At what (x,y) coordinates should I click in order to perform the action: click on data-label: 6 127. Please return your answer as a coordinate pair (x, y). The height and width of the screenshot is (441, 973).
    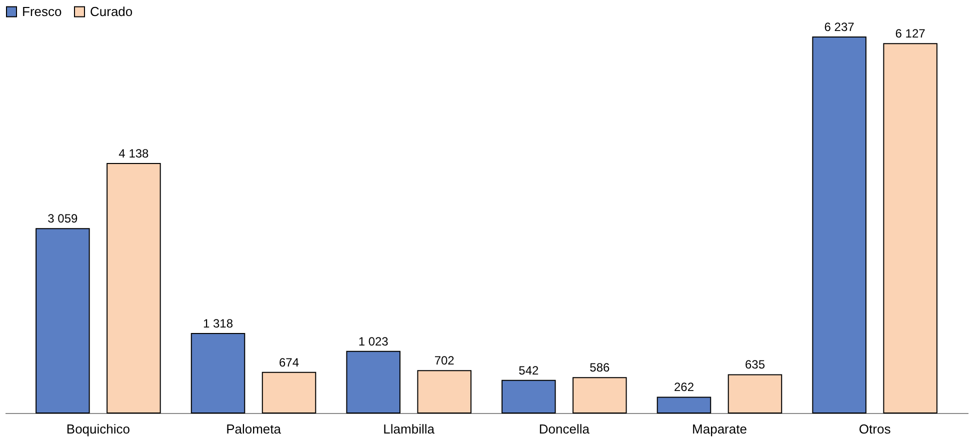
    Looking at the image, I should click on (910, 33).